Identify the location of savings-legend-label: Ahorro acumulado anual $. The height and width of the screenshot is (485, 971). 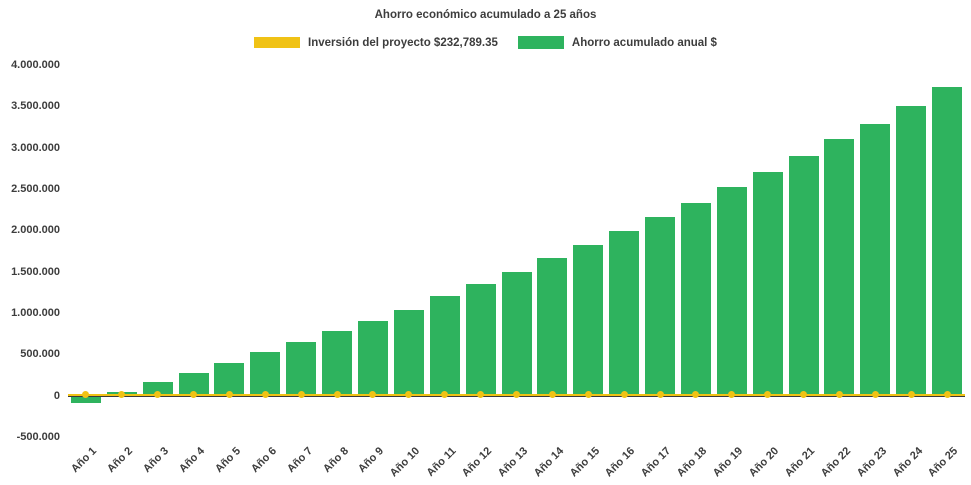
(644, 42).